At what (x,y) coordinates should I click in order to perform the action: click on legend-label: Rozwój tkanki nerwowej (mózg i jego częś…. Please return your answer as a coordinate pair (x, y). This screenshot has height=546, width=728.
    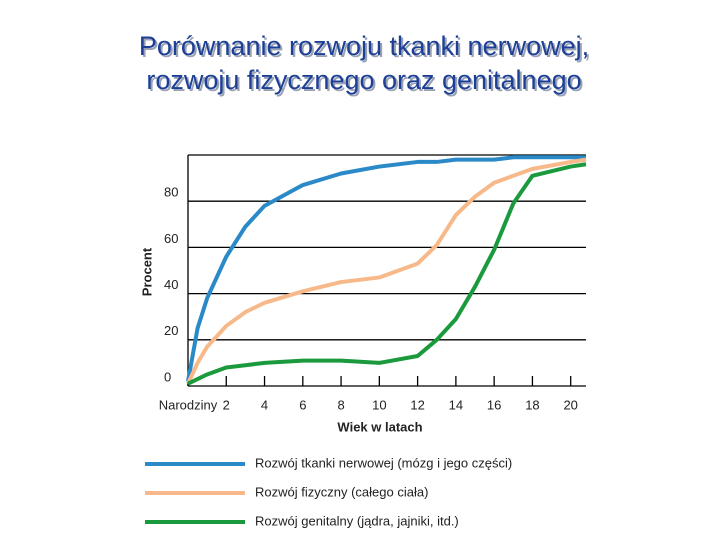
    Looking at the image, I should click on (383, 462).